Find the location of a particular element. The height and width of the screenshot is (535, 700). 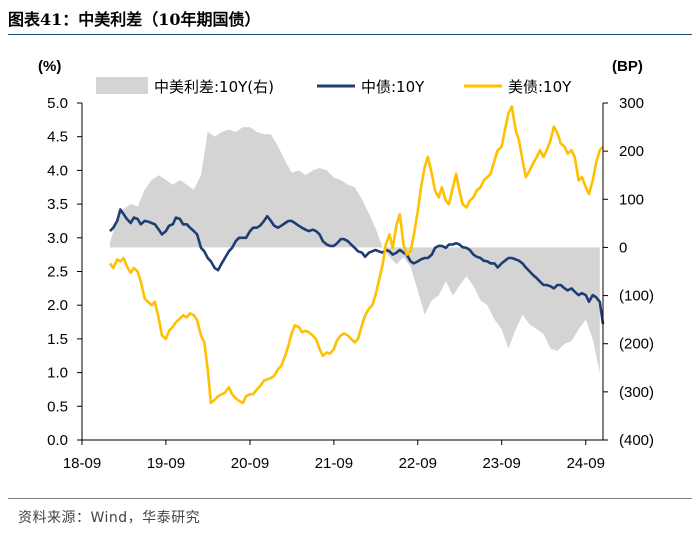

left-tick-label: 1.0 is located at coordinates (57, 373).